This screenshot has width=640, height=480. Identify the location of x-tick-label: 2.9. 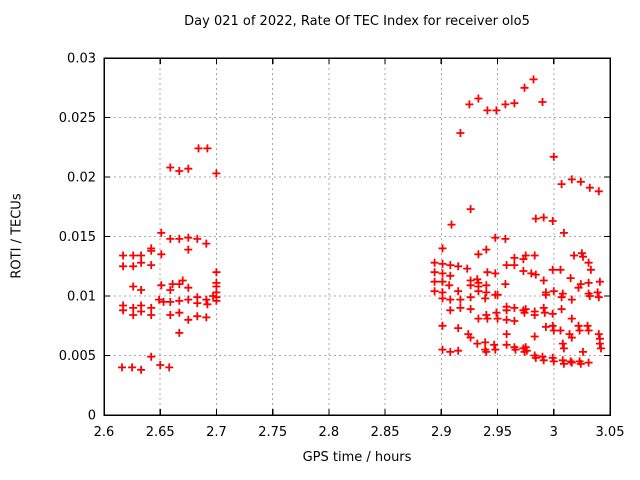
(441, 432).